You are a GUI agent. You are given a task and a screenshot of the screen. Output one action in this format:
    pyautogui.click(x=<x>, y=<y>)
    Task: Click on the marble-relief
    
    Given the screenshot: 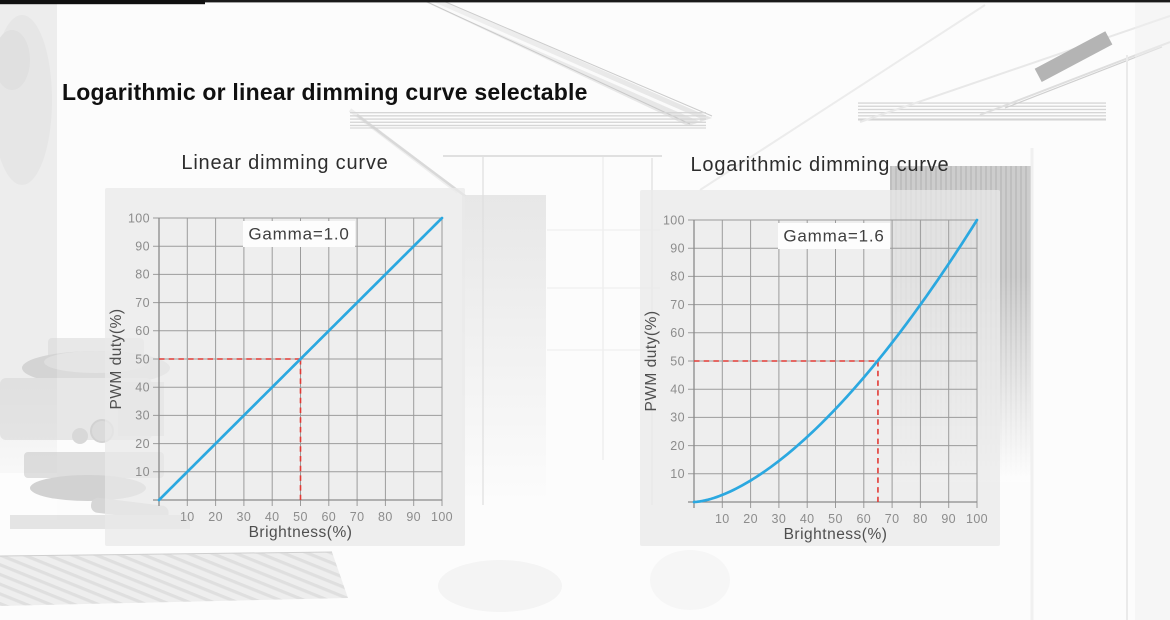 What is the action you would take?
    pyautogui.click(x=28, y=261)
    